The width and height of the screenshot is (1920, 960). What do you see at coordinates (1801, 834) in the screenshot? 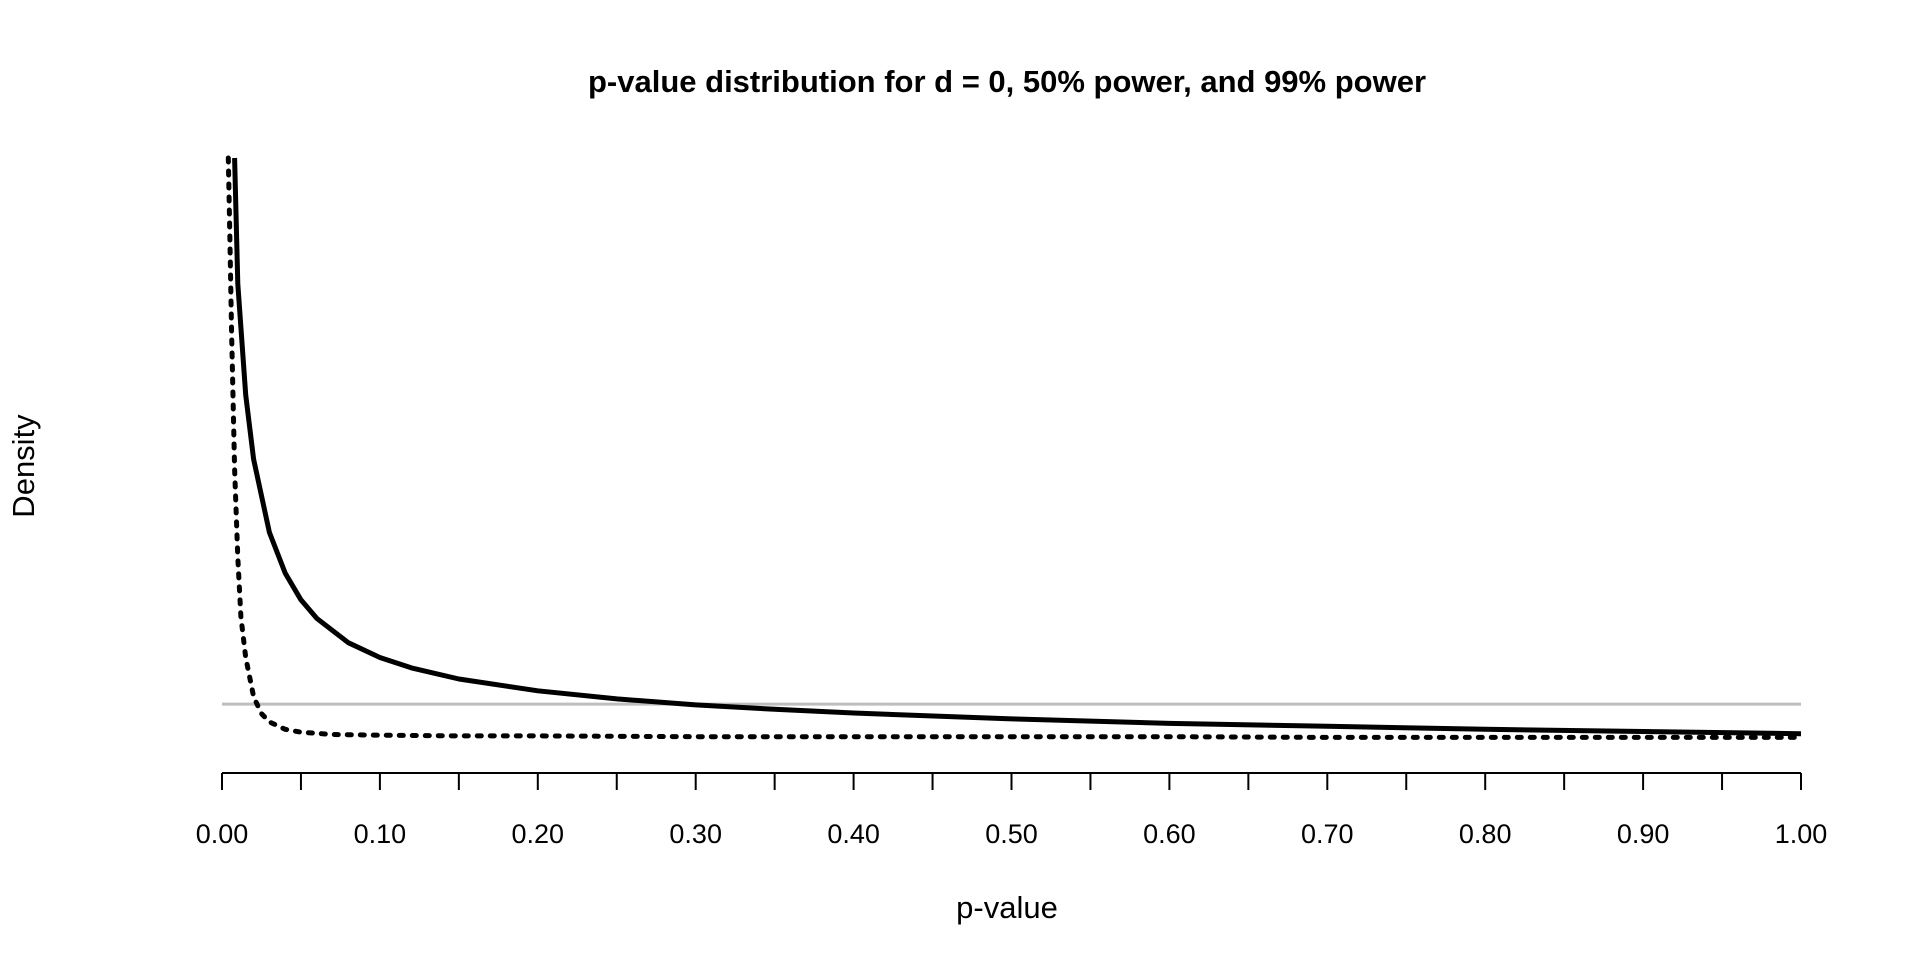
I see `x-tick-label: 1.00` at bounding box center [1801, 834].